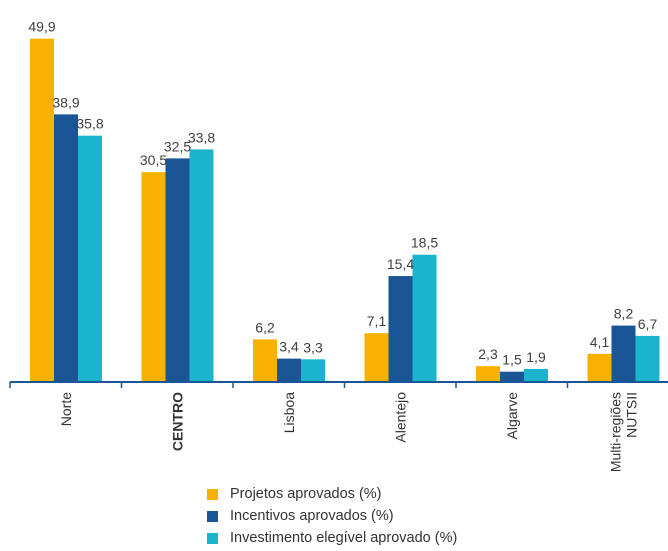 This screenshot has height=551, width=668. Describe the element at coordinates (65, 102) in the screenshot. I see `value-label-incentivos-norte: 38,9` at that location.